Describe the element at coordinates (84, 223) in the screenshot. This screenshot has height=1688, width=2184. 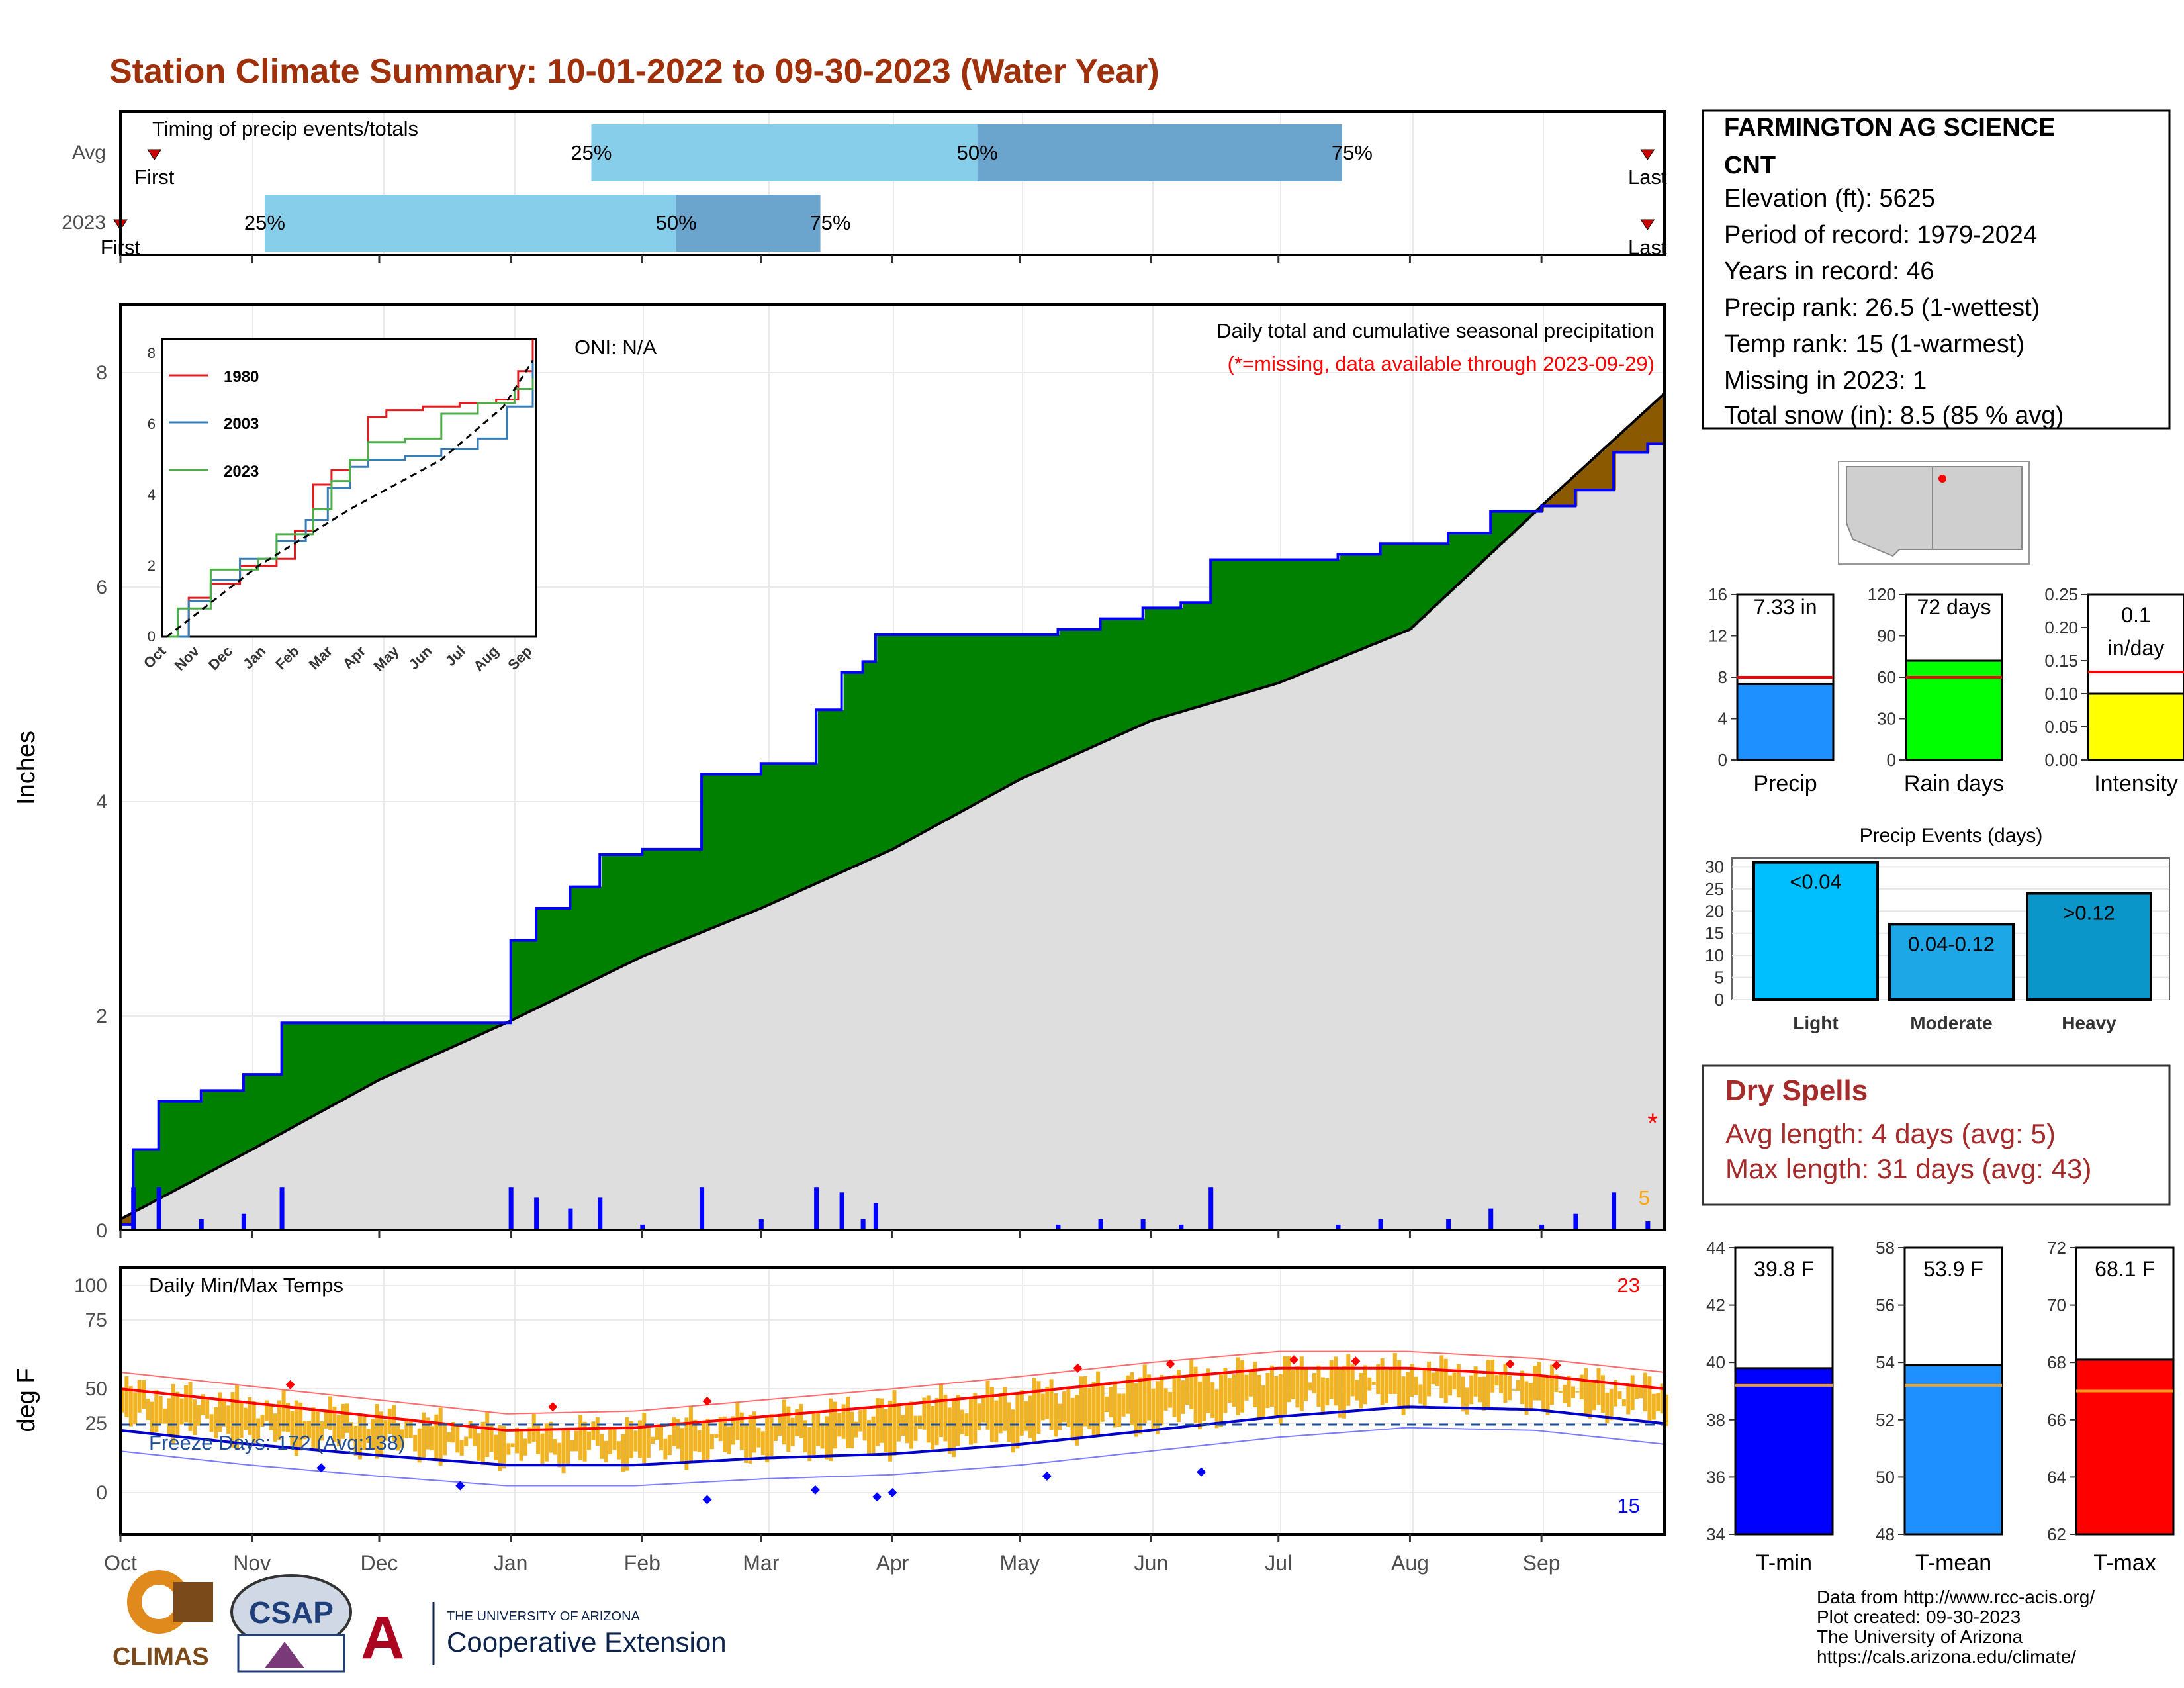
I see `timing-row-2023: 2023` at that location.